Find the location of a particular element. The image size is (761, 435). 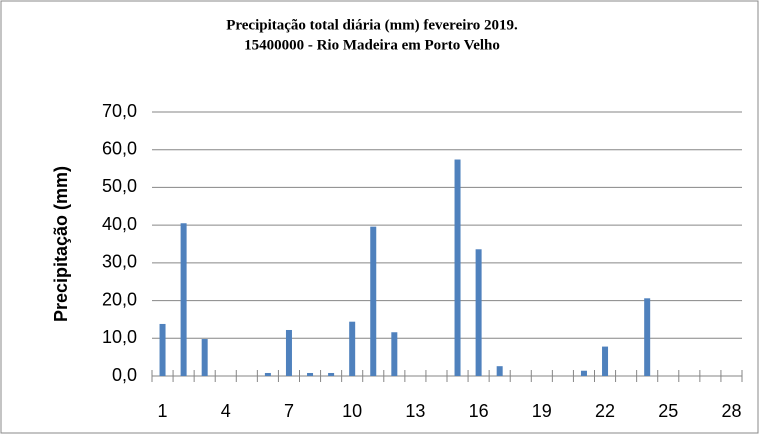

x-tick-label: 22 is located at coordinates (605, 411).